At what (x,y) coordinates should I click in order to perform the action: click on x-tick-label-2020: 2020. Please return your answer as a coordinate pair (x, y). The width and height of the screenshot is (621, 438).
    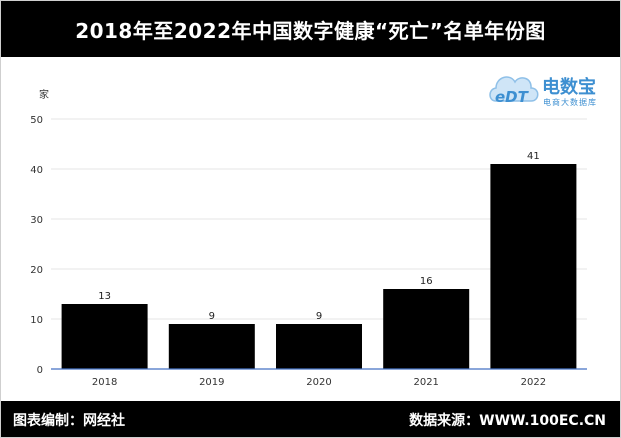
    Looking at the image, I should click on (318, 382).